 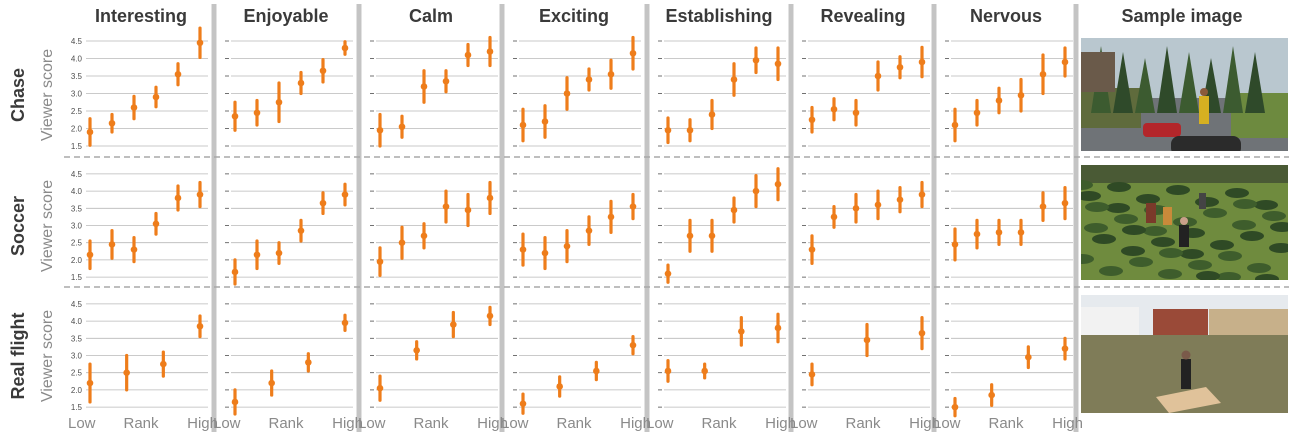 I want to click on sample-image-title: Sample image, so click(x=1181, y=16).